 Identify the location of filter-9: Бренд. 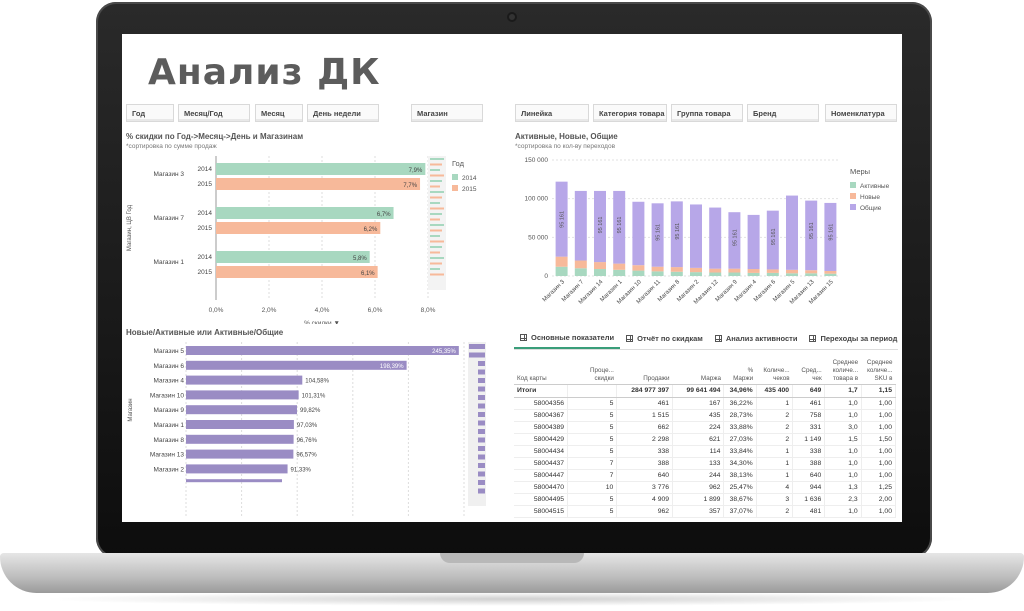
(783, 113).